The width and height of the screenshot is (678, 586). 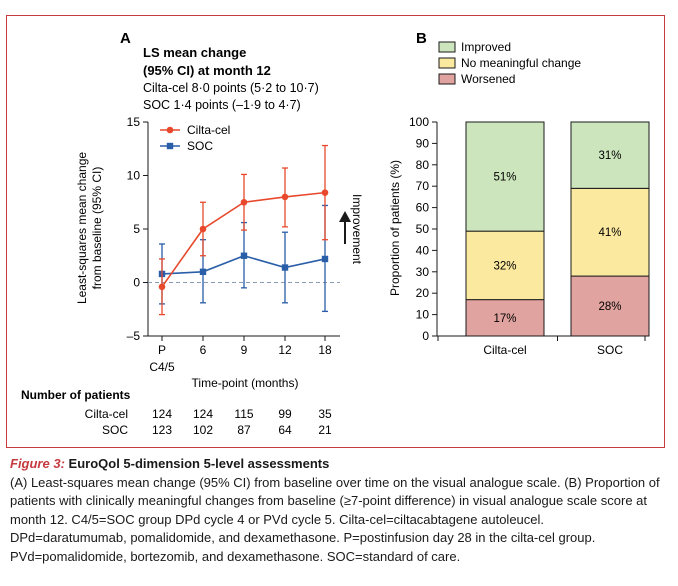 What do you see at coordinates (421, 38) in the screenshot?
I see `panel-b-letter: B` at bounding box center [421, 38].